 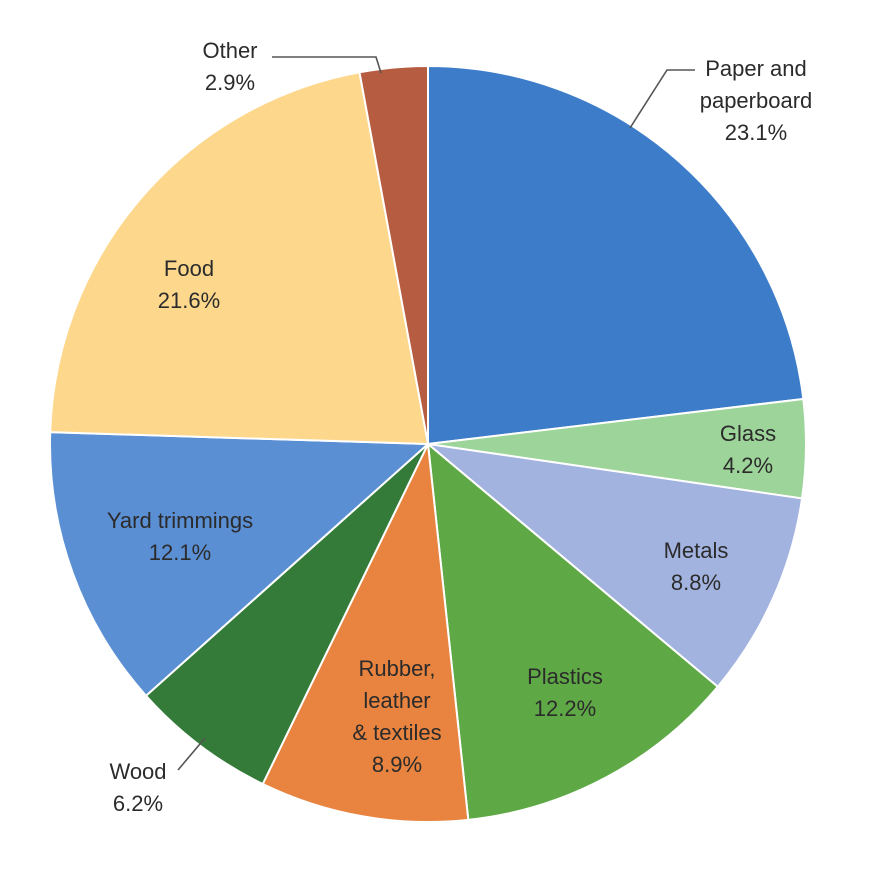 I want to click on slice-name-line: Food, so click(x=189, y=268).